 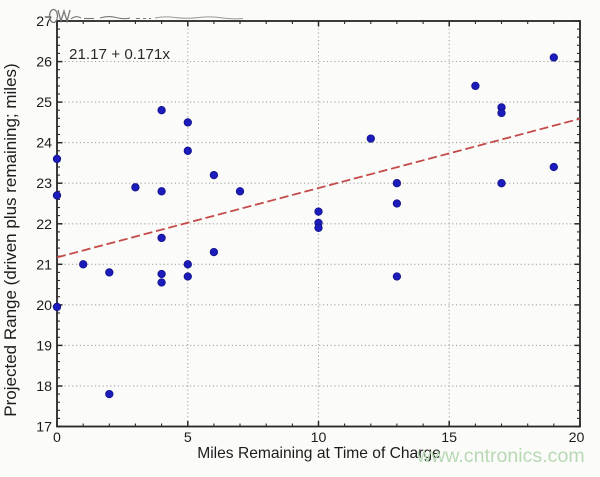 I want to click on svg-text: 10, so click(x=319, y=438).